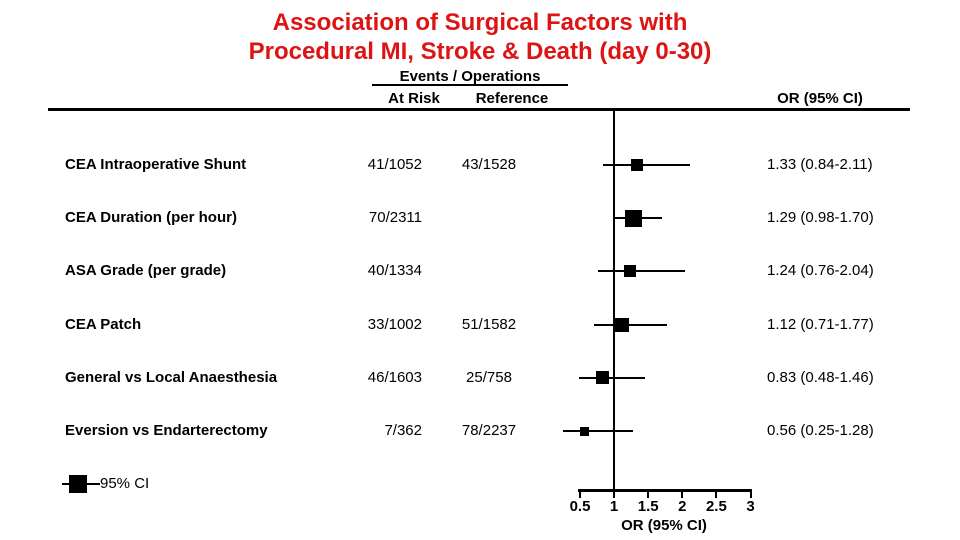  Describe the element at coordinates (820, 271) in the screenshot. I see `row-or-ci-value: 1.24 (0.76-2.04)` at that location.